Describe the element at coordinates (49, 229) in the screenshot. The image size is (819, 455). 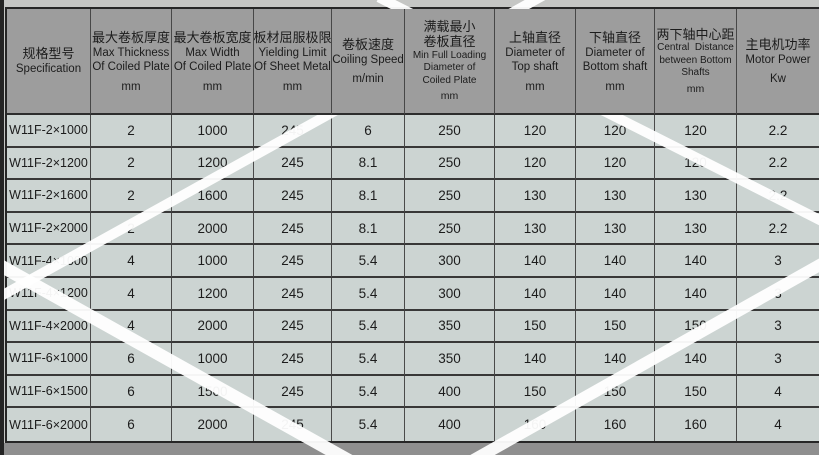
I see `model-cell: W11F-2×2000` at that location.